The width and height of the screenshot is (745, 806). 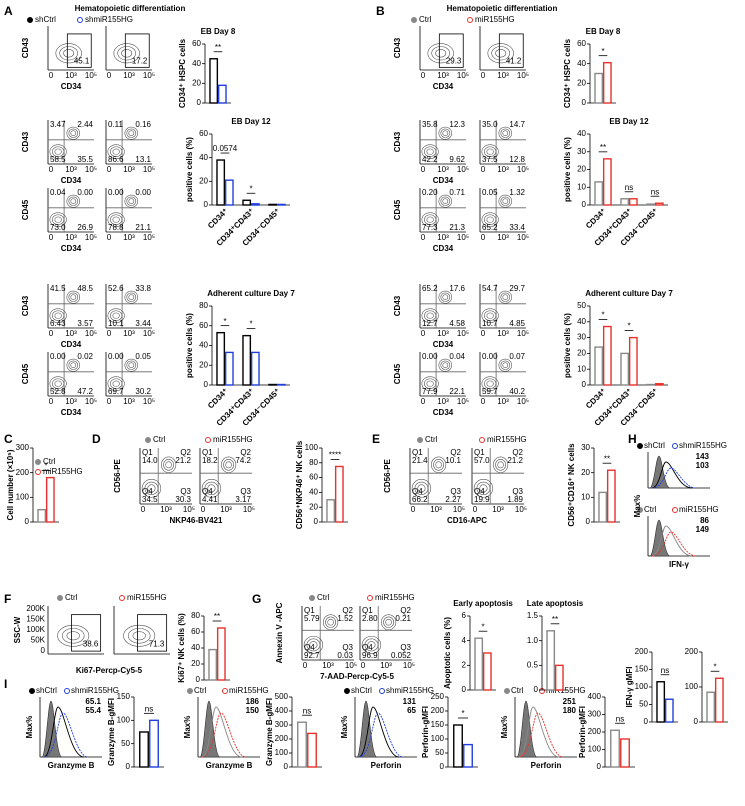 What do you see at coordinates (183, 460) in the screenshot?
I see `quadrant-value: 21.2` at bounding box center [183, 460].